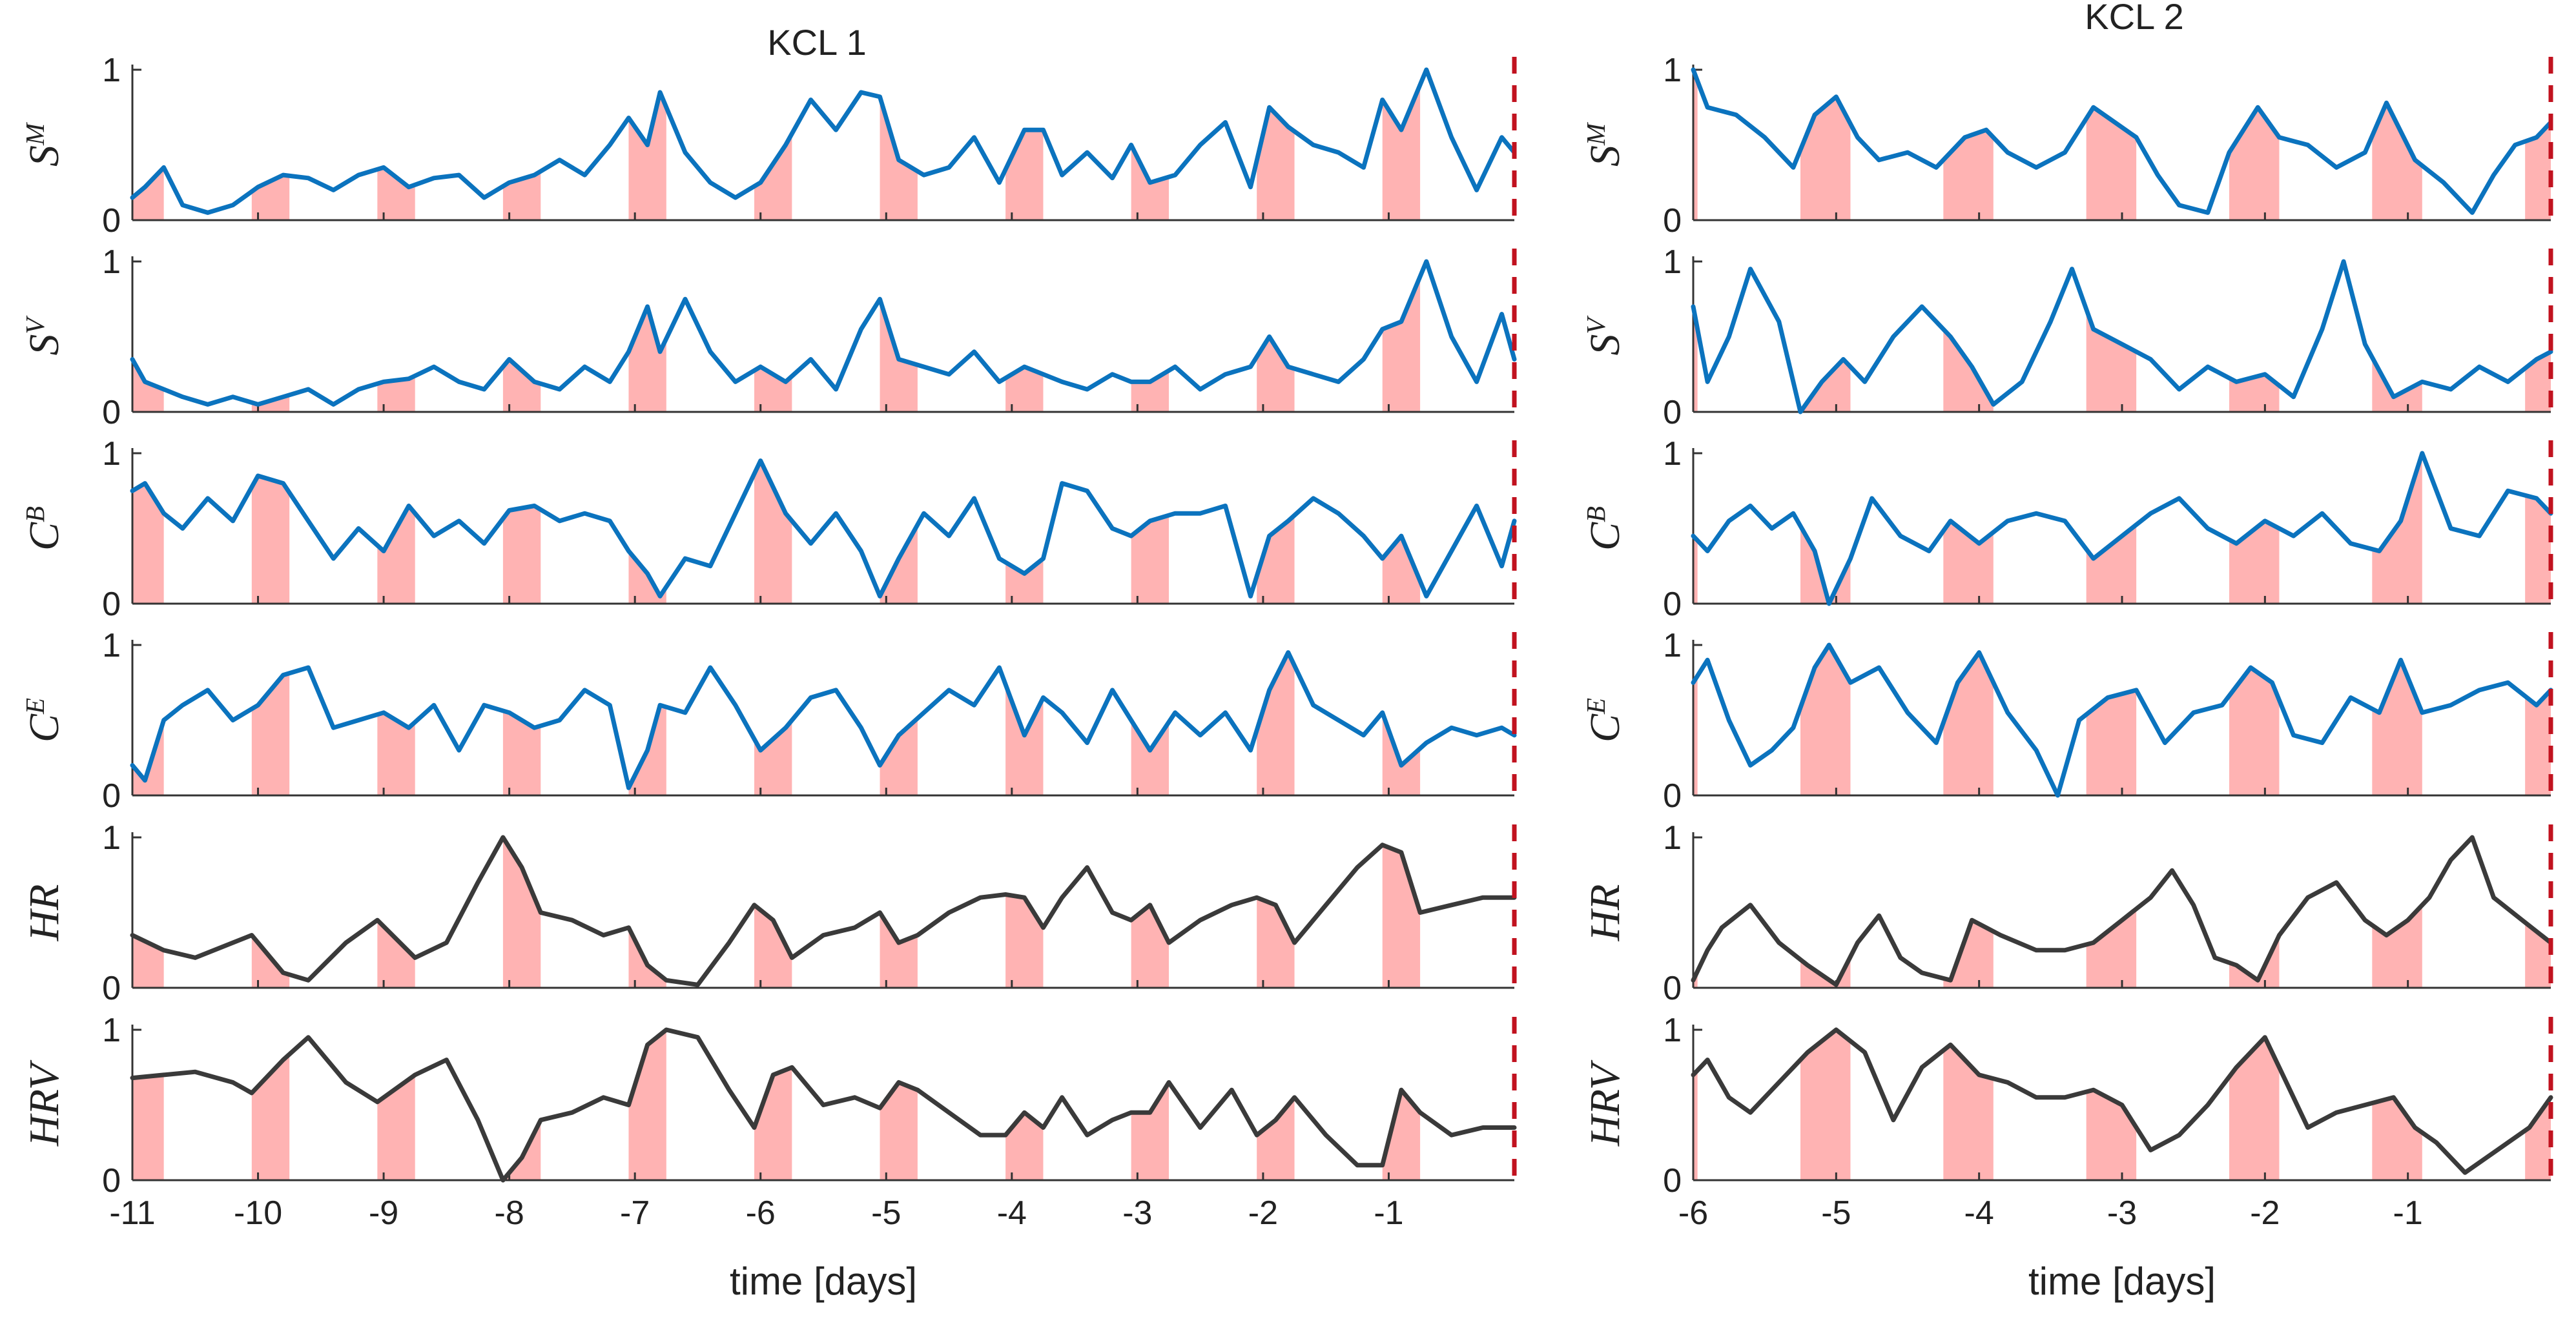  I want to click on series-line-hrv, so click(2122, 1101).